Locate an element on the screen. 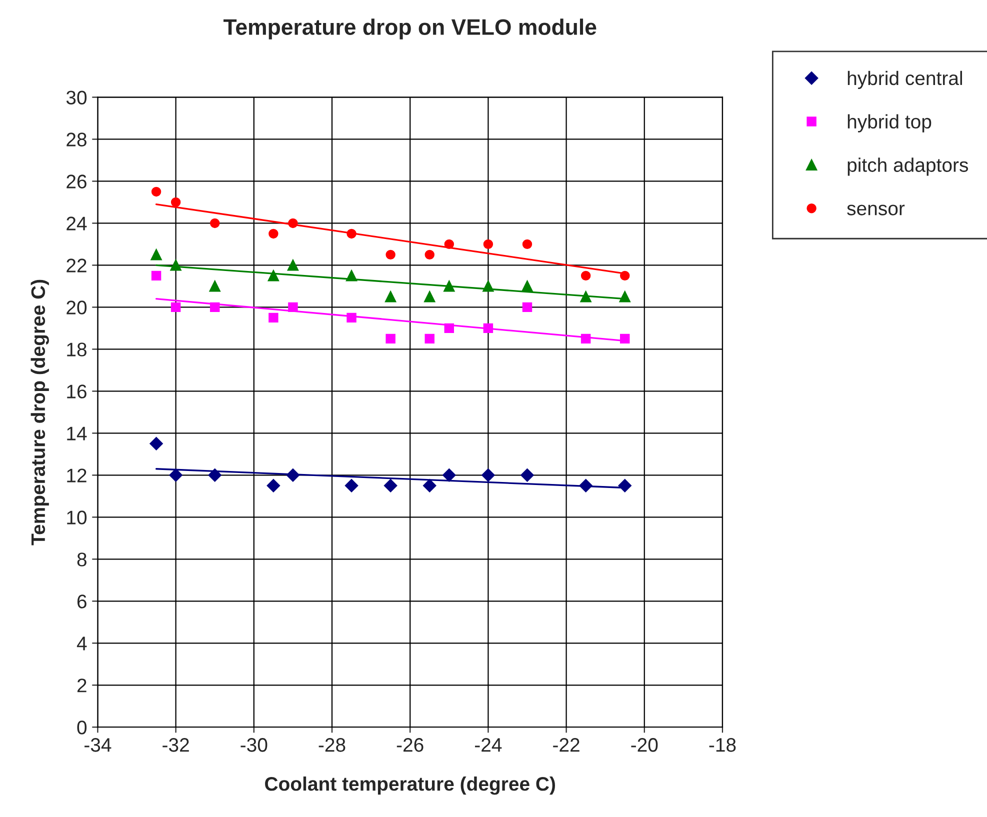  y-tick-label: 2 is located at coordinates (81, 685).